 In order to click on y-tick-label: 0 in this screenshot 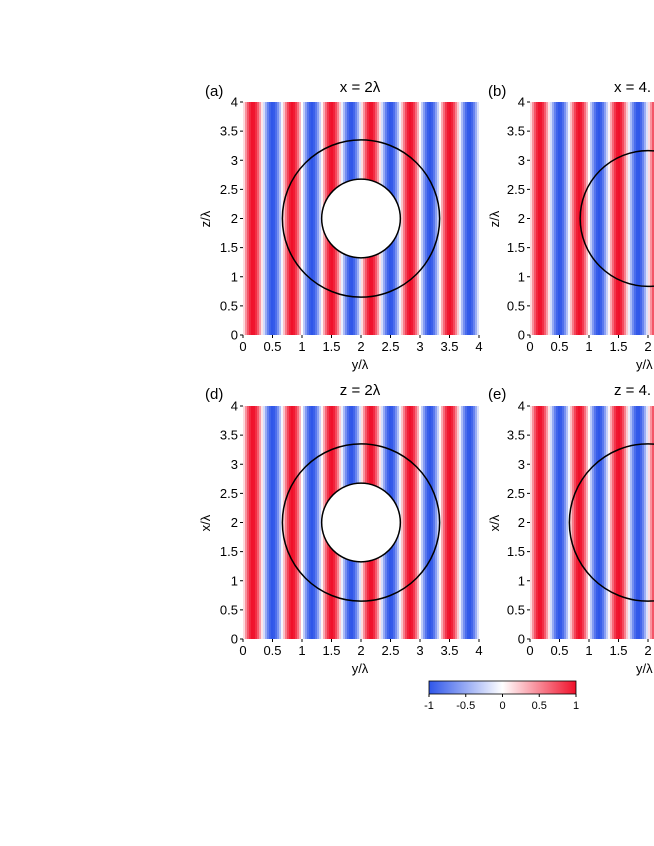, I will do `click(234, 639)`.